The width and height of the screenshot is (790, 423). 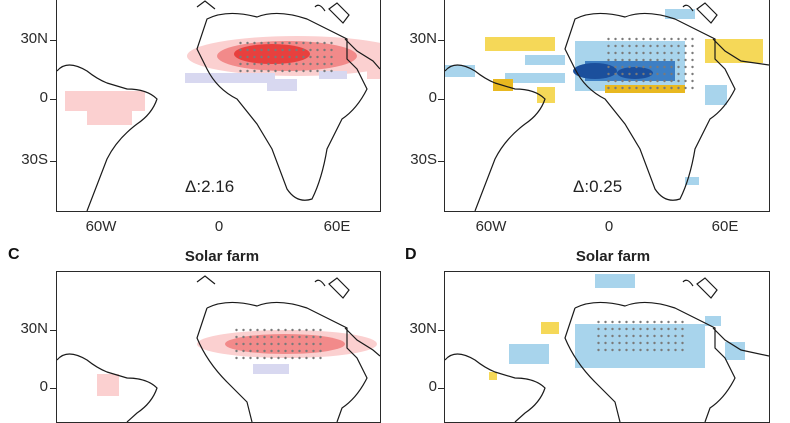 What do you see at coordinates (725, 226) in the screenshot?
I see `lon-label-60e-b: 60E` at bounding box center [725, 226].